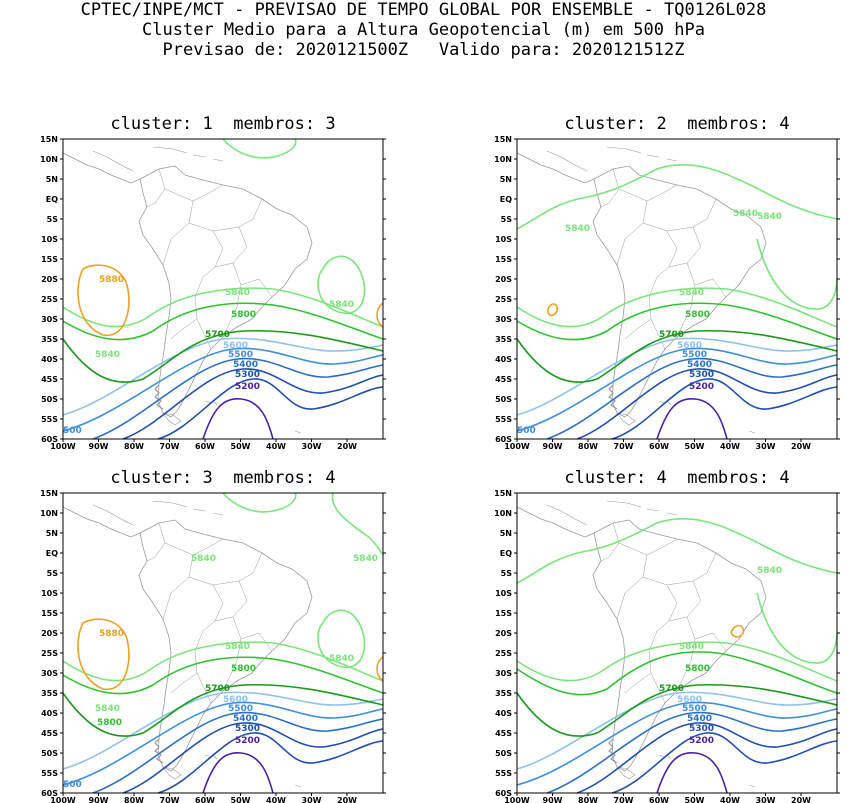  Describe the element at coordinates (517, 446) in the screenshot. I see `lon-tick-label: 100W` at that location.